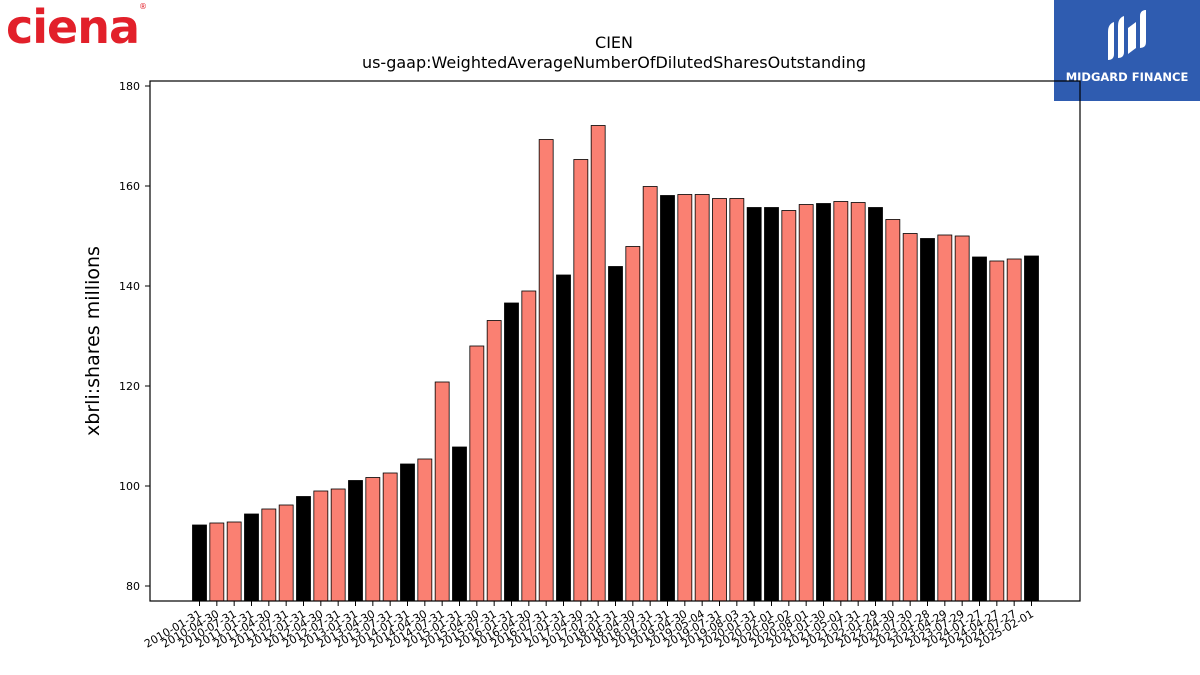 The height and width of the screenshot is (675, 1200). What do you see at coordinates (129, 186) in the screenshot?
I see `y-tick-label: 160` at bounding box center [129, 186].